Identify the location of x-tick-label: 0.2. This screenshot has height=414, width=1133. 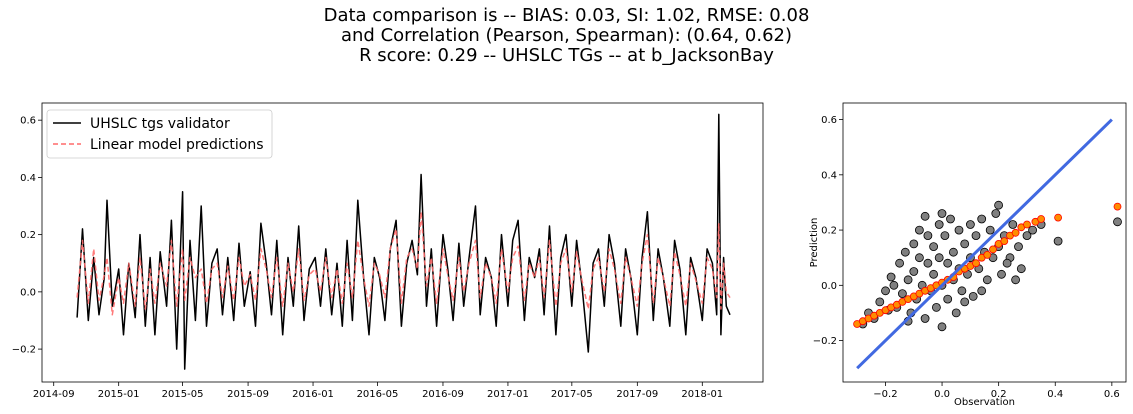
(999, 394).